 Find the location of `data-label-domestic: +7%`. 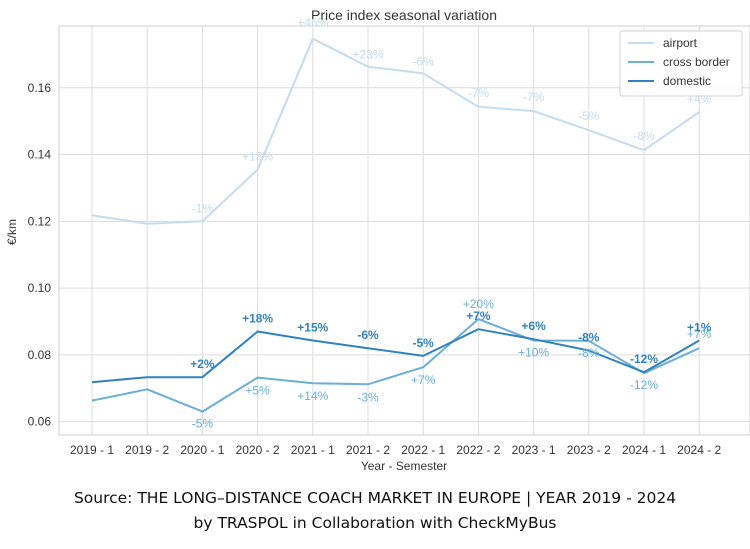

data-label-domestic: +7% is located at coordinates (478, 316).